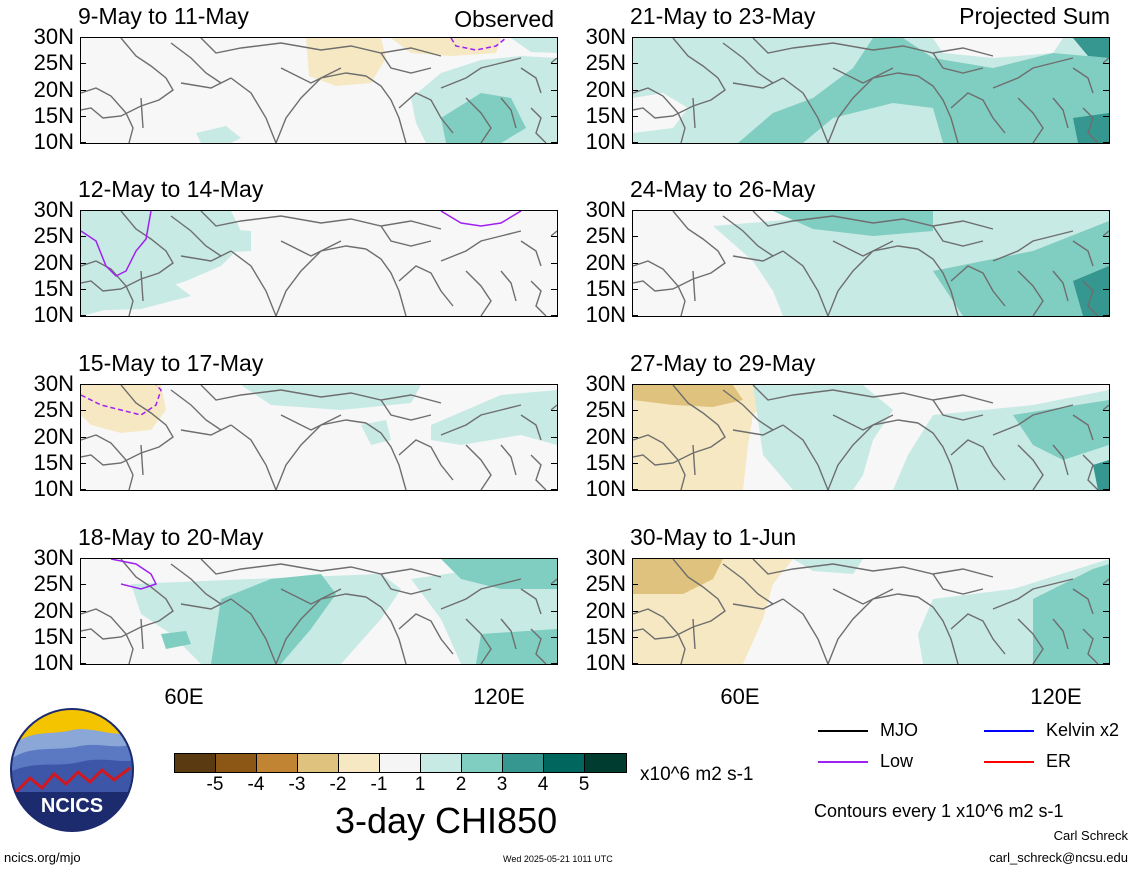  I want to click on kelvin-line-swatch, so click(1009, 730).